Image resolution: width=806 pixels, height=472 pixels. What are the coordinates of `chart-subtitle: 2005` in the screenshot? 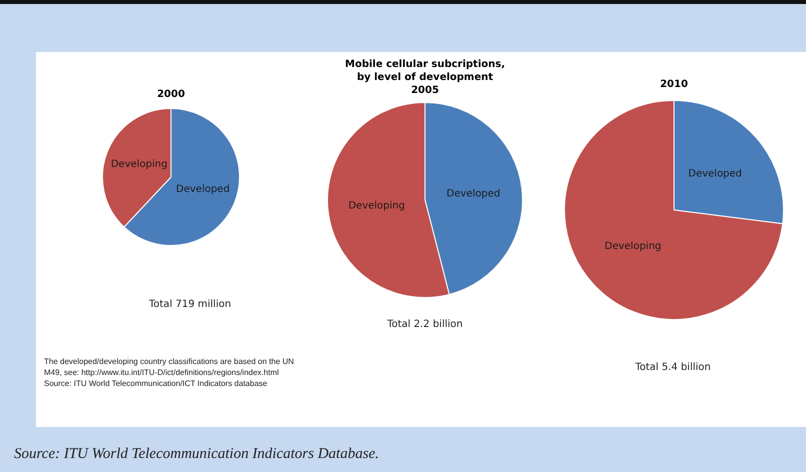 It's located at (425, 90).